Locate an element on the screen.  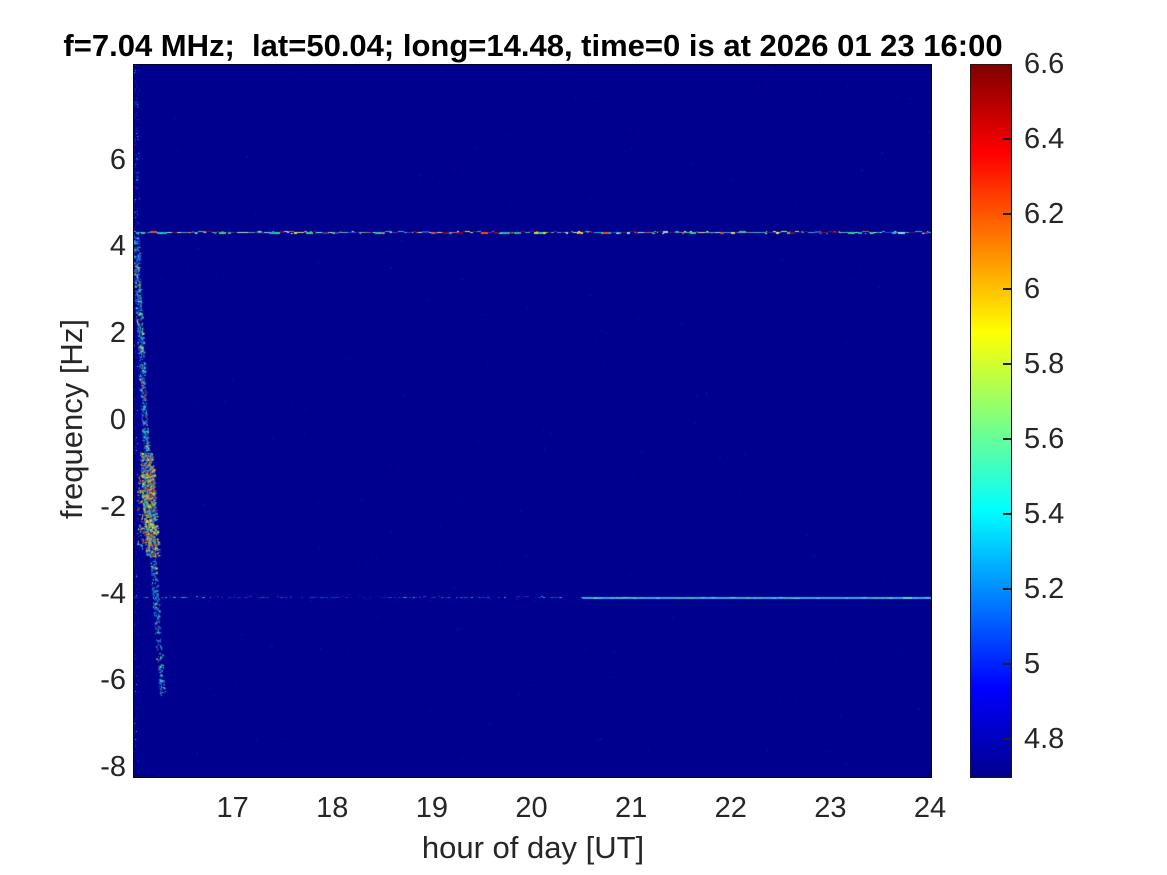
colorbar-tick-label: 6.6 is located at coordinates (1044, 64).